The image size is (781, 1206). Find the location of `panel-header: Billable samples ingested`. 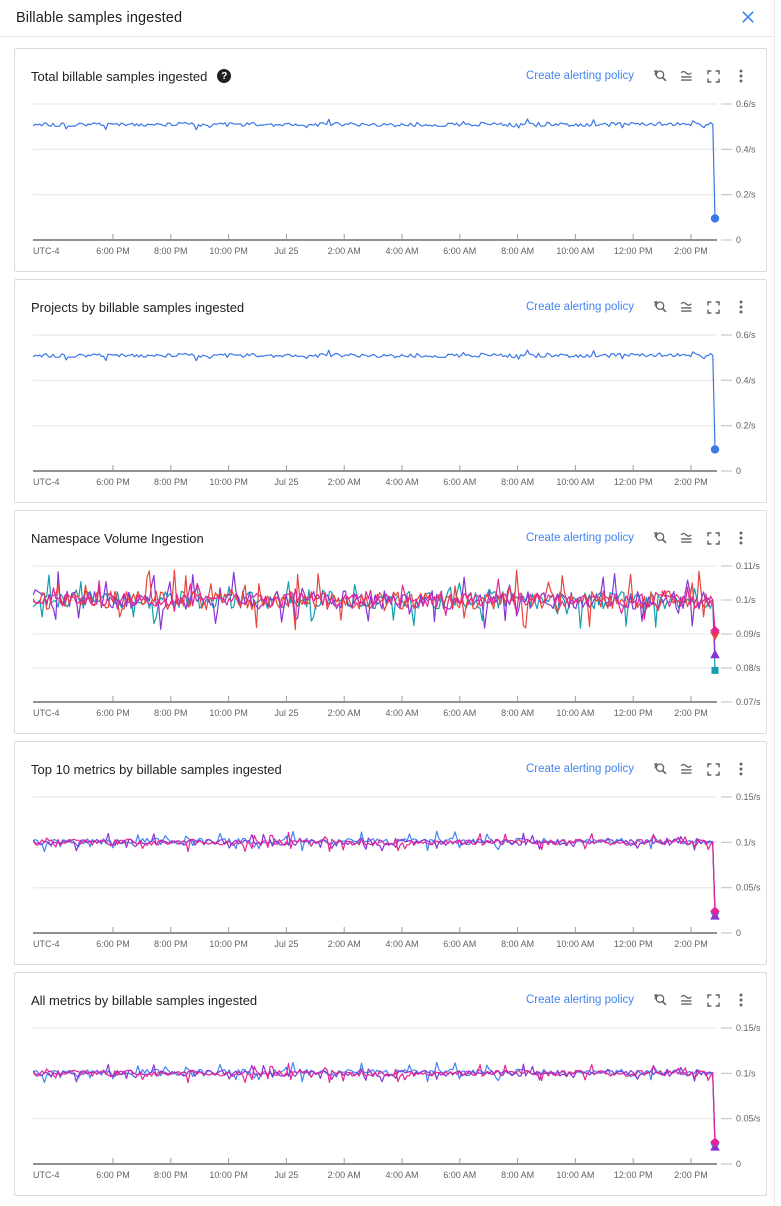

panel-header: Billable samples ingested is located at coordinates (387, 18).